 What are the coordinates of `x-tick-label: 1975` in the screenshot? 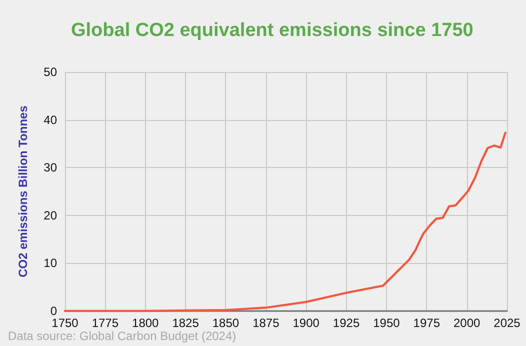 It's located at (426, 323).